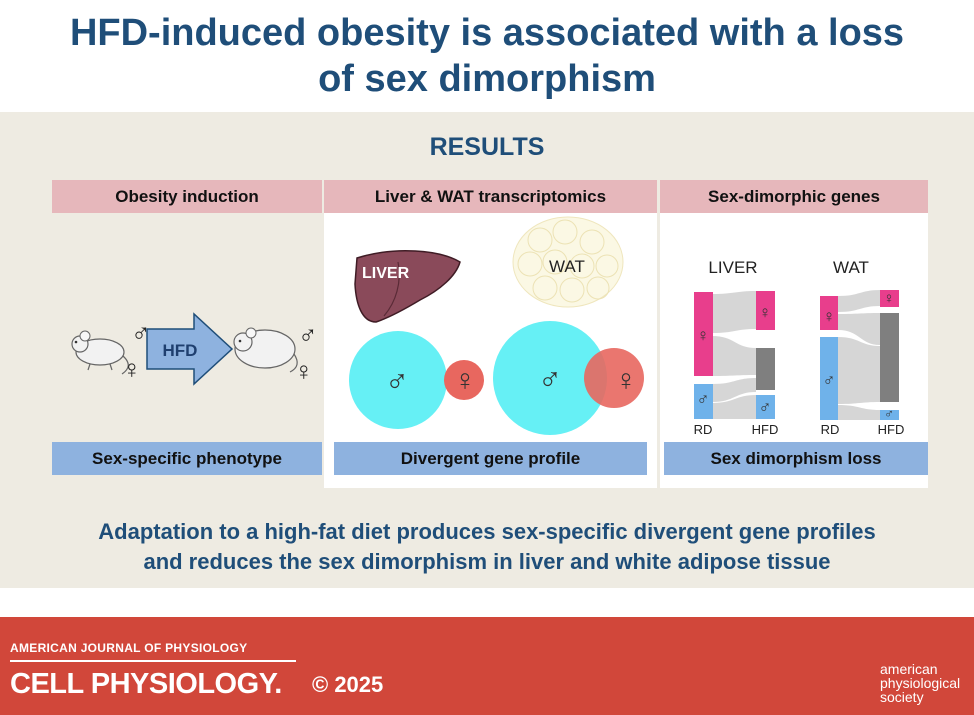 This screenshot has height=715, width=974. I want to click on society-name: american physiological society, so click(920, 683).